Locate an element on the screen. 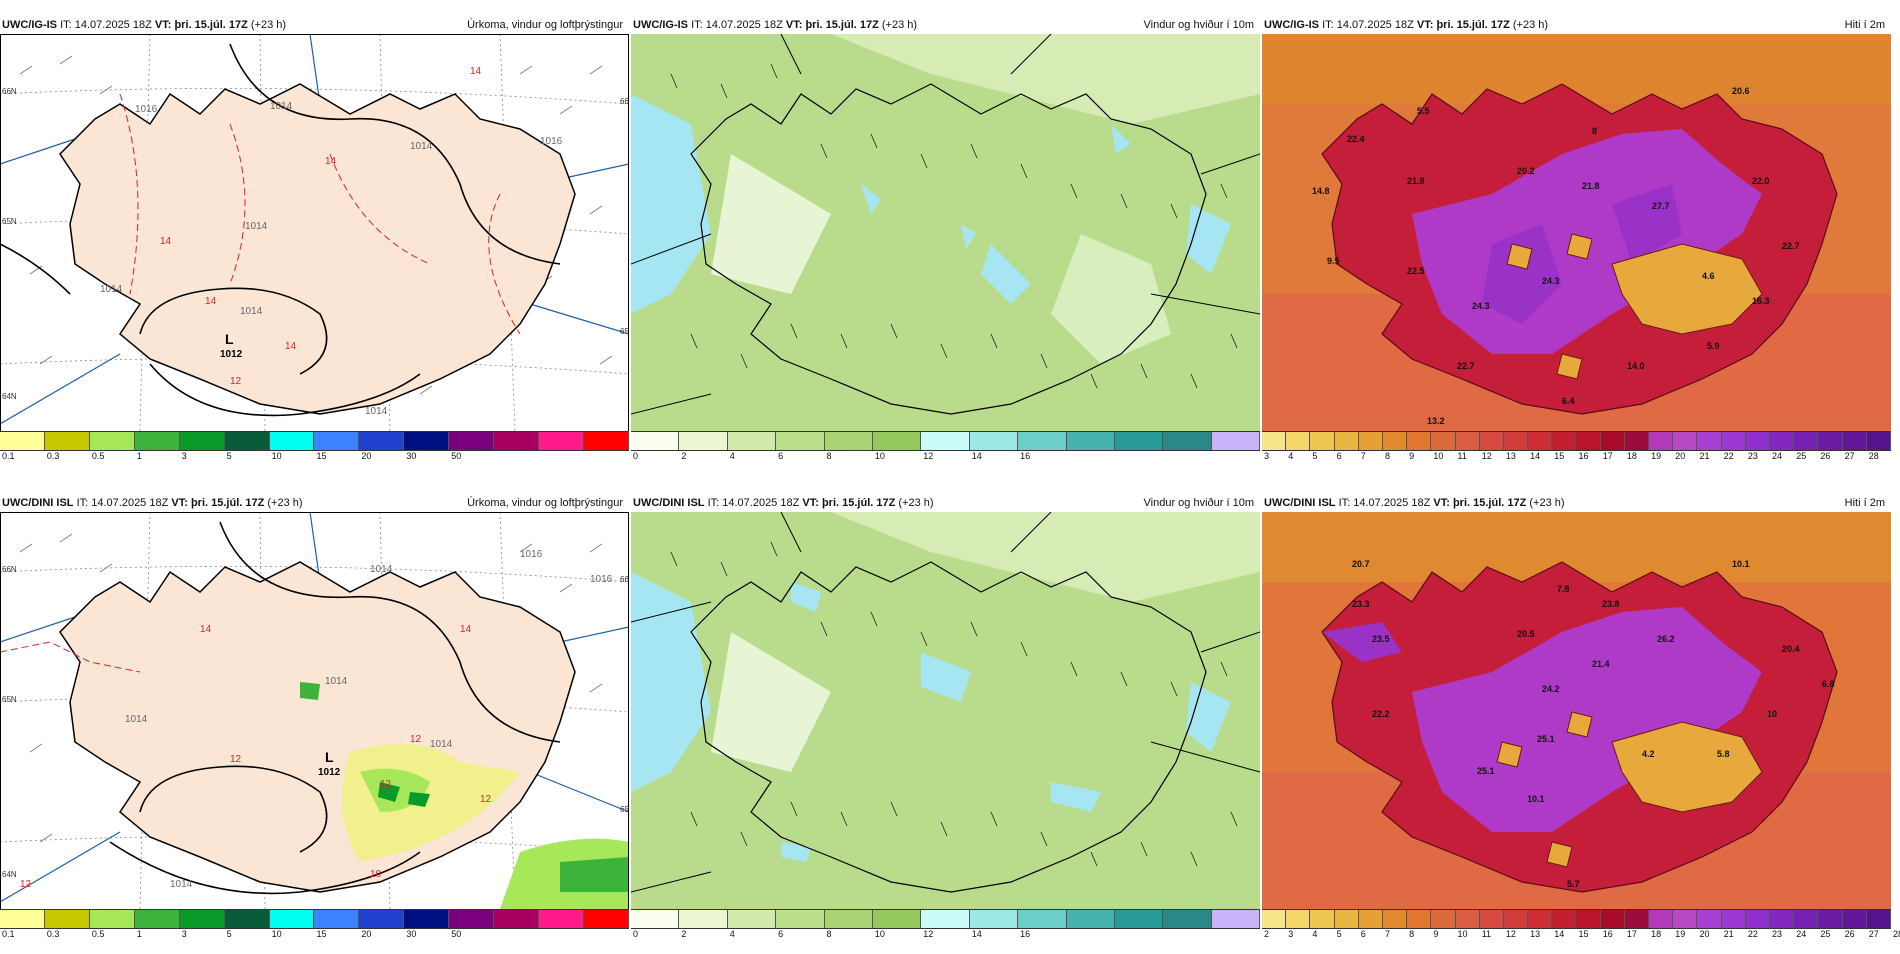 The width and height of the screenshot is (1900, 954). legend-tick: 14 is located at coordinates (1535, 456).